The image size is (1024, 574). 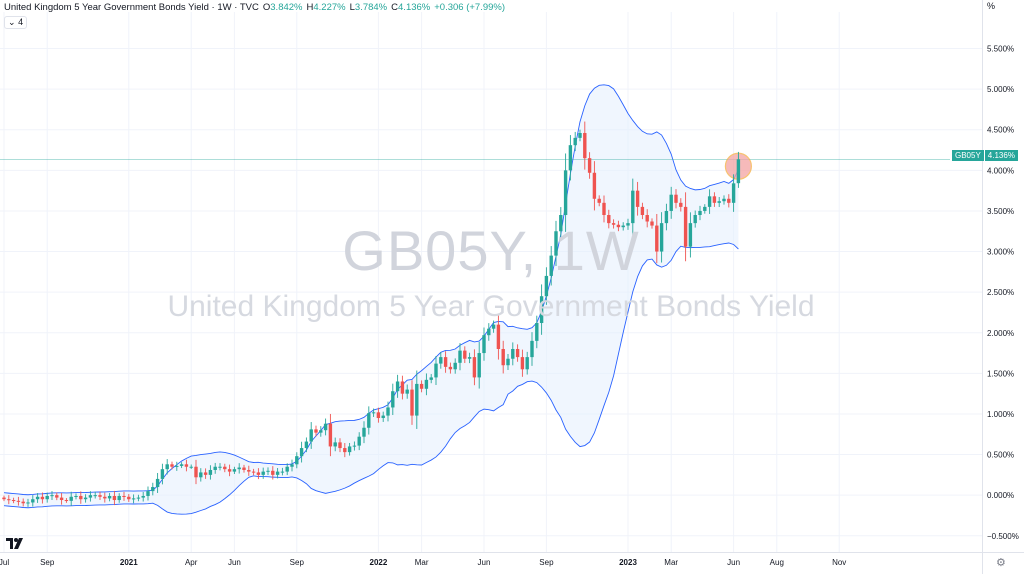 What do you see at coordinates (329, 7) in the screenshot?
I see `high-value: 4.227%` at bounding box center [329, 7].